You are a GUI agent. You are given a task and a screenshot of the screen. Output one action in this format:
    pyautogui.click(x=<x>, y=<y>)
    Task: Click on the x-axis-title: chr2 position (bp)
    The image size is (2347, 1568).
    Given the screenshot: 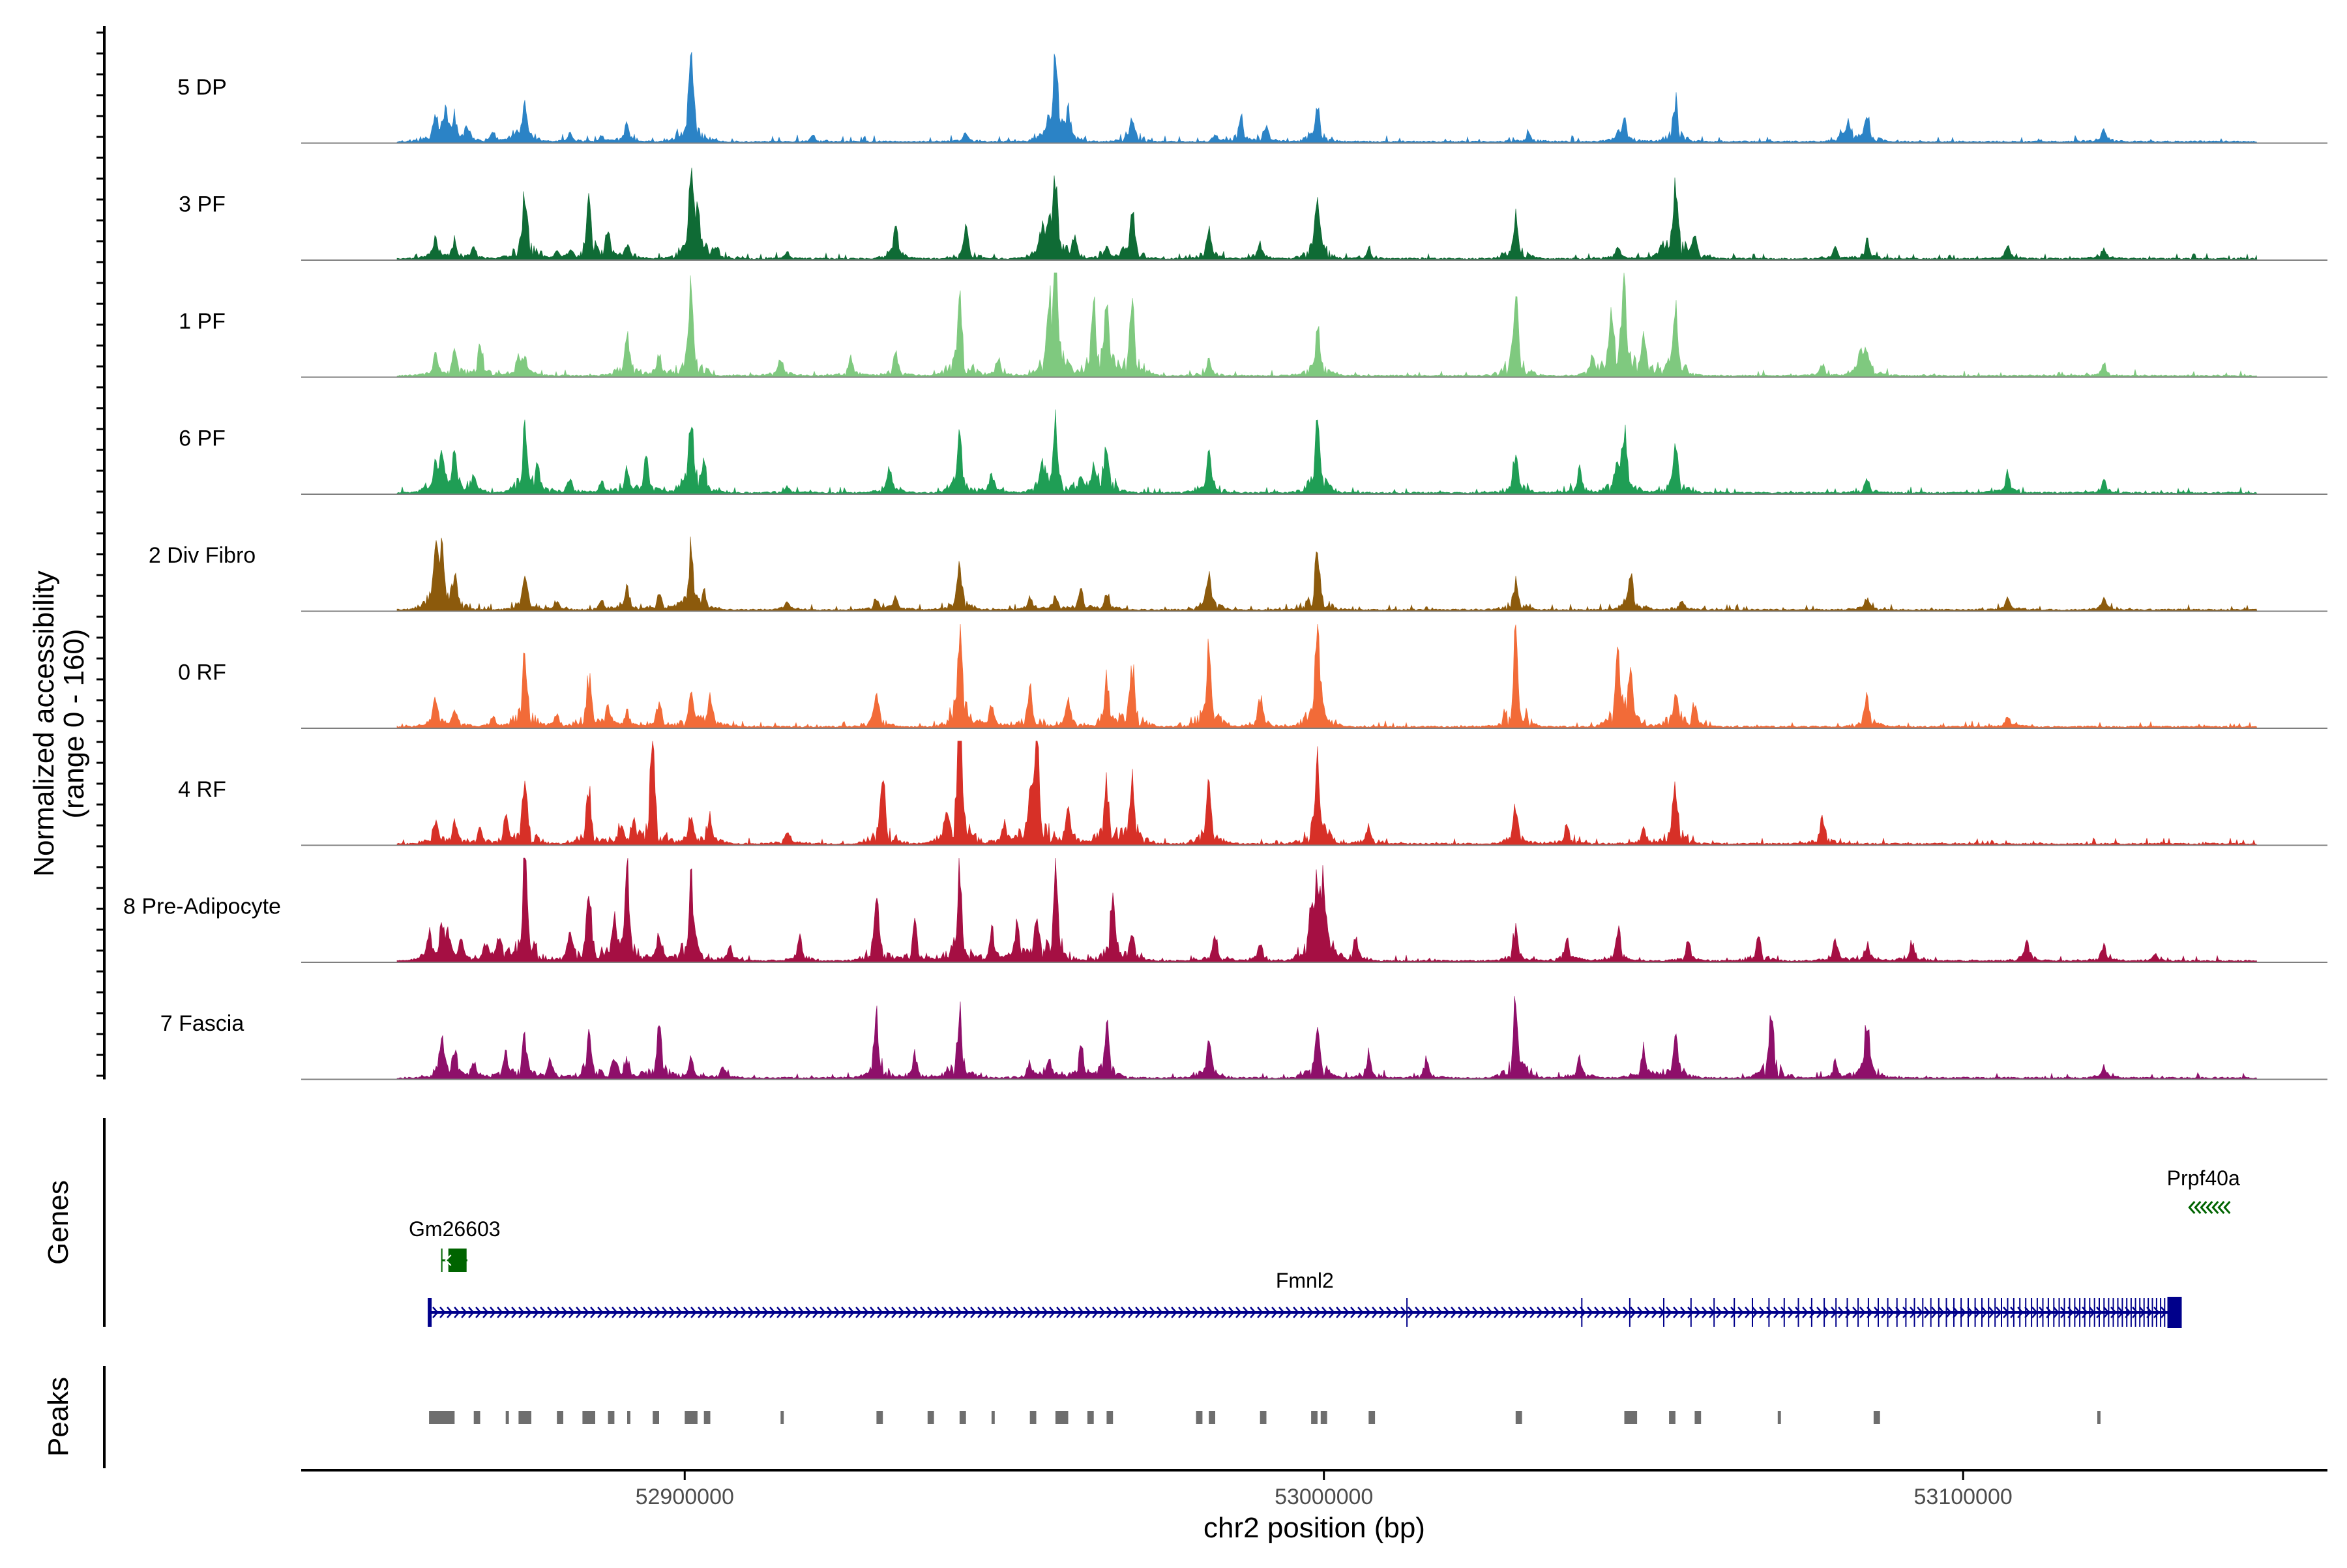 What is the action you would take?
    pyautogui.click(x=1314, y=1528)
    